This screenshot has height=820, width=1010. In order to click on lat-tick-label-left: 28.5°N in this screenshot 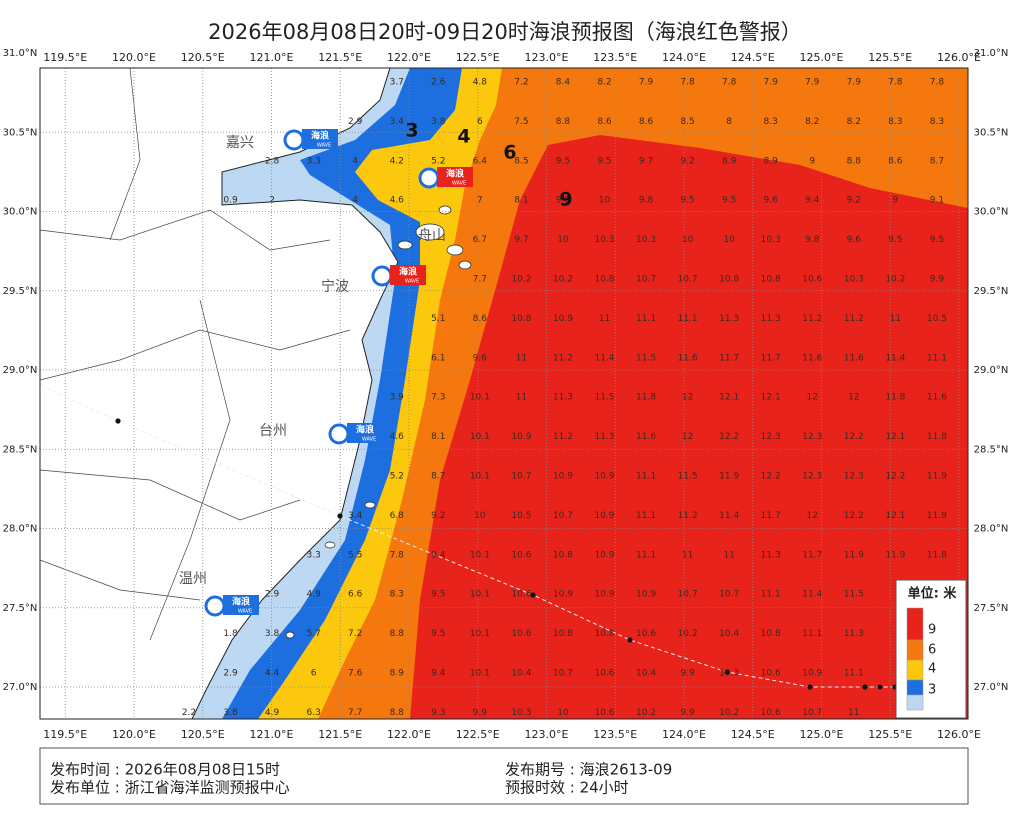, I will do `click(20, 449)`.